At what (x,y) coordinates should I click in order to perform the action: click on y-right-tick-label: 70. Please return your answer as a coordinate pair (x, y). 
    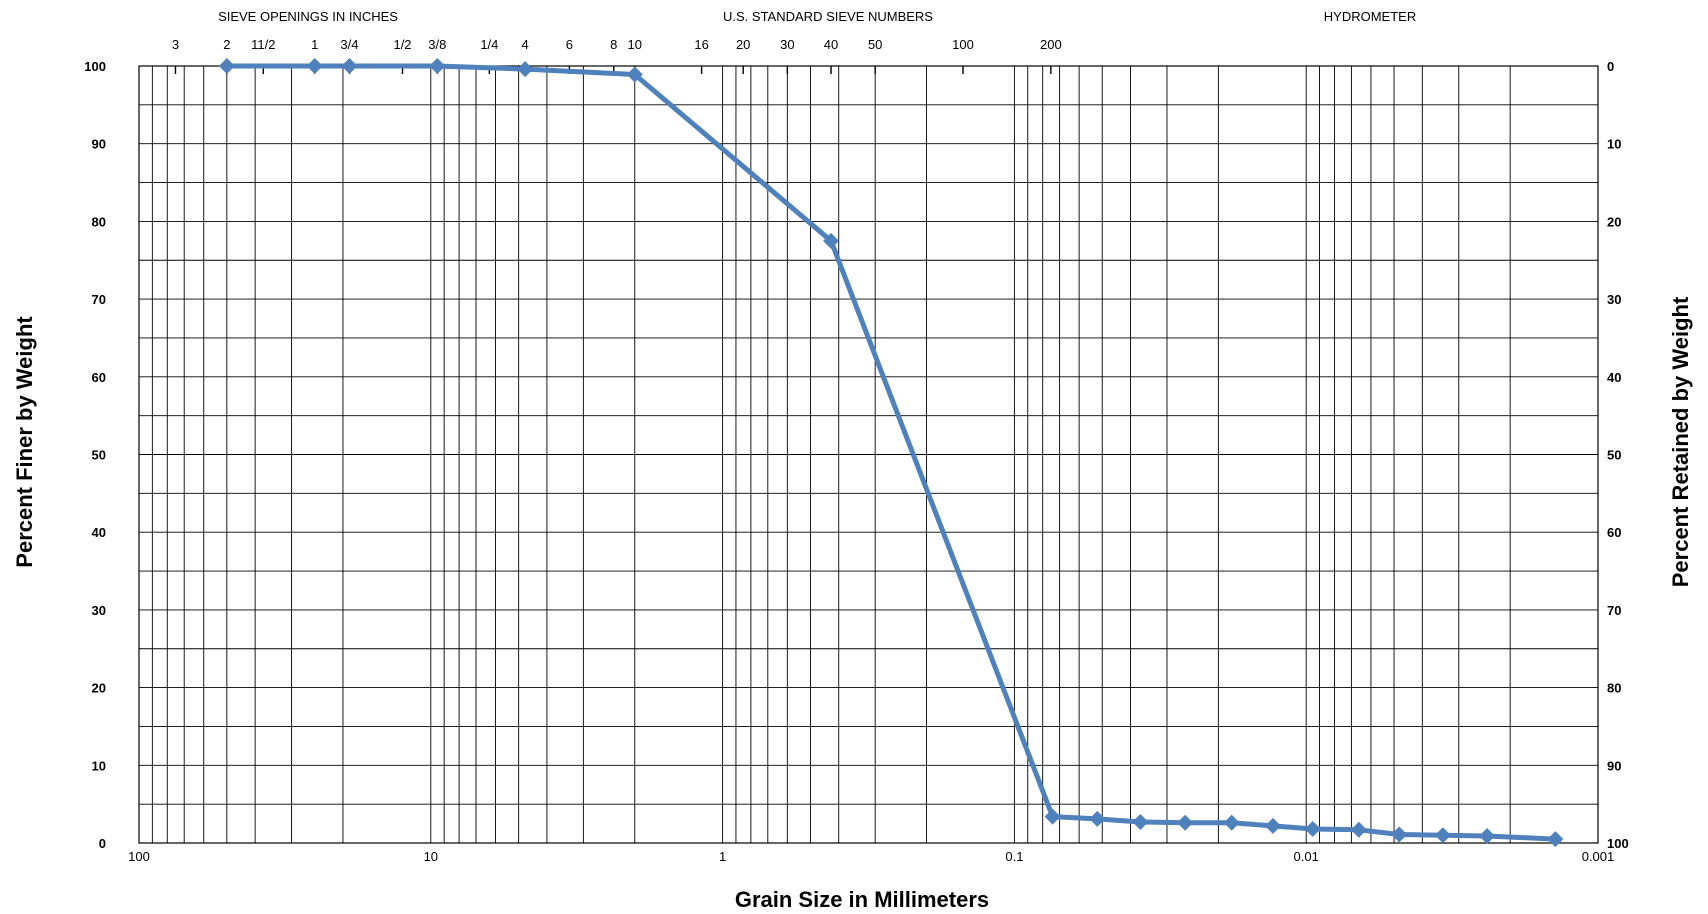
    Looking at the image, I should click on (1614, 610).